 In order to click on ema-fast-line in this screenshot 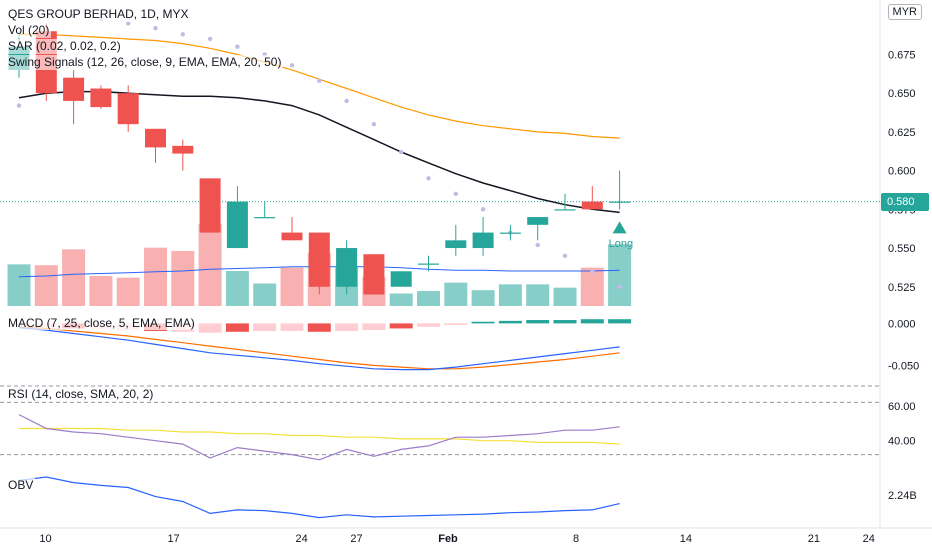, I will do `click(319, 152)`.